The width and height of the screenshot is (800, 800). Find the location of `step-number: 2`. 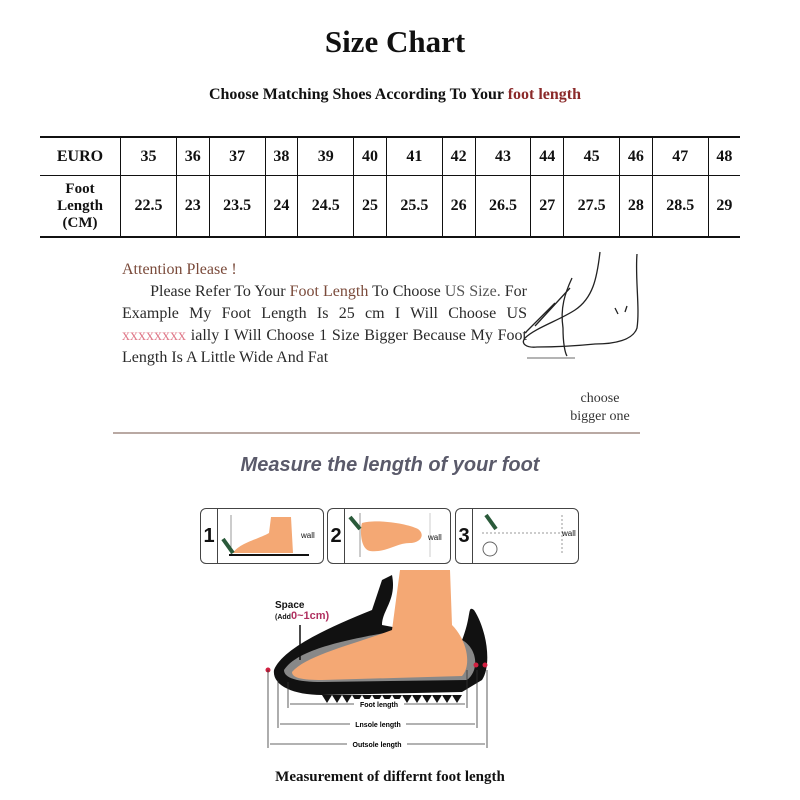

step-number: 2 is located at coordinates (336, 536).